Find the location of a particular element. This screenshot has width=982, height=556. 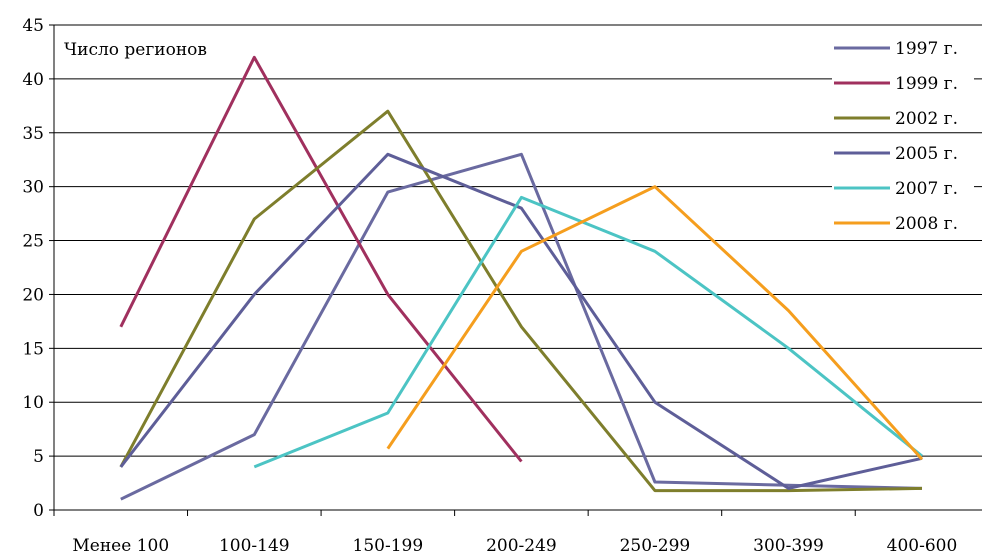

y-tick-label: 5 is located at coordinates (38, 457).